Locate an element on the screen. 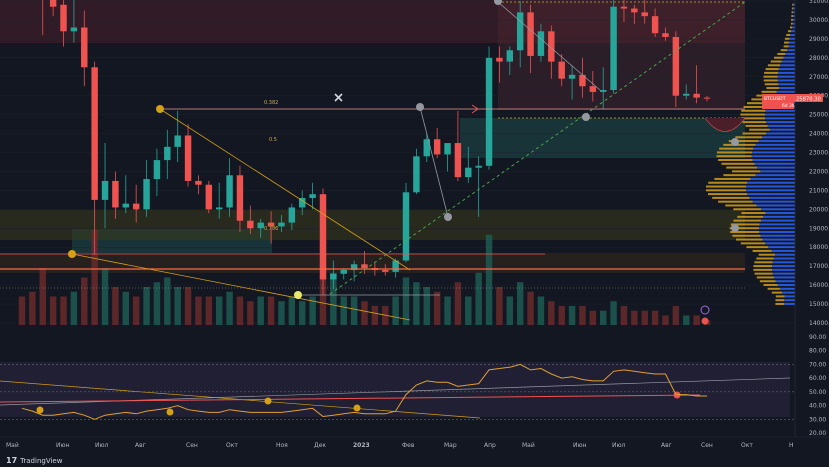 The image size is (829, 467). close-cross-icon is located at coordinates (338, 97).